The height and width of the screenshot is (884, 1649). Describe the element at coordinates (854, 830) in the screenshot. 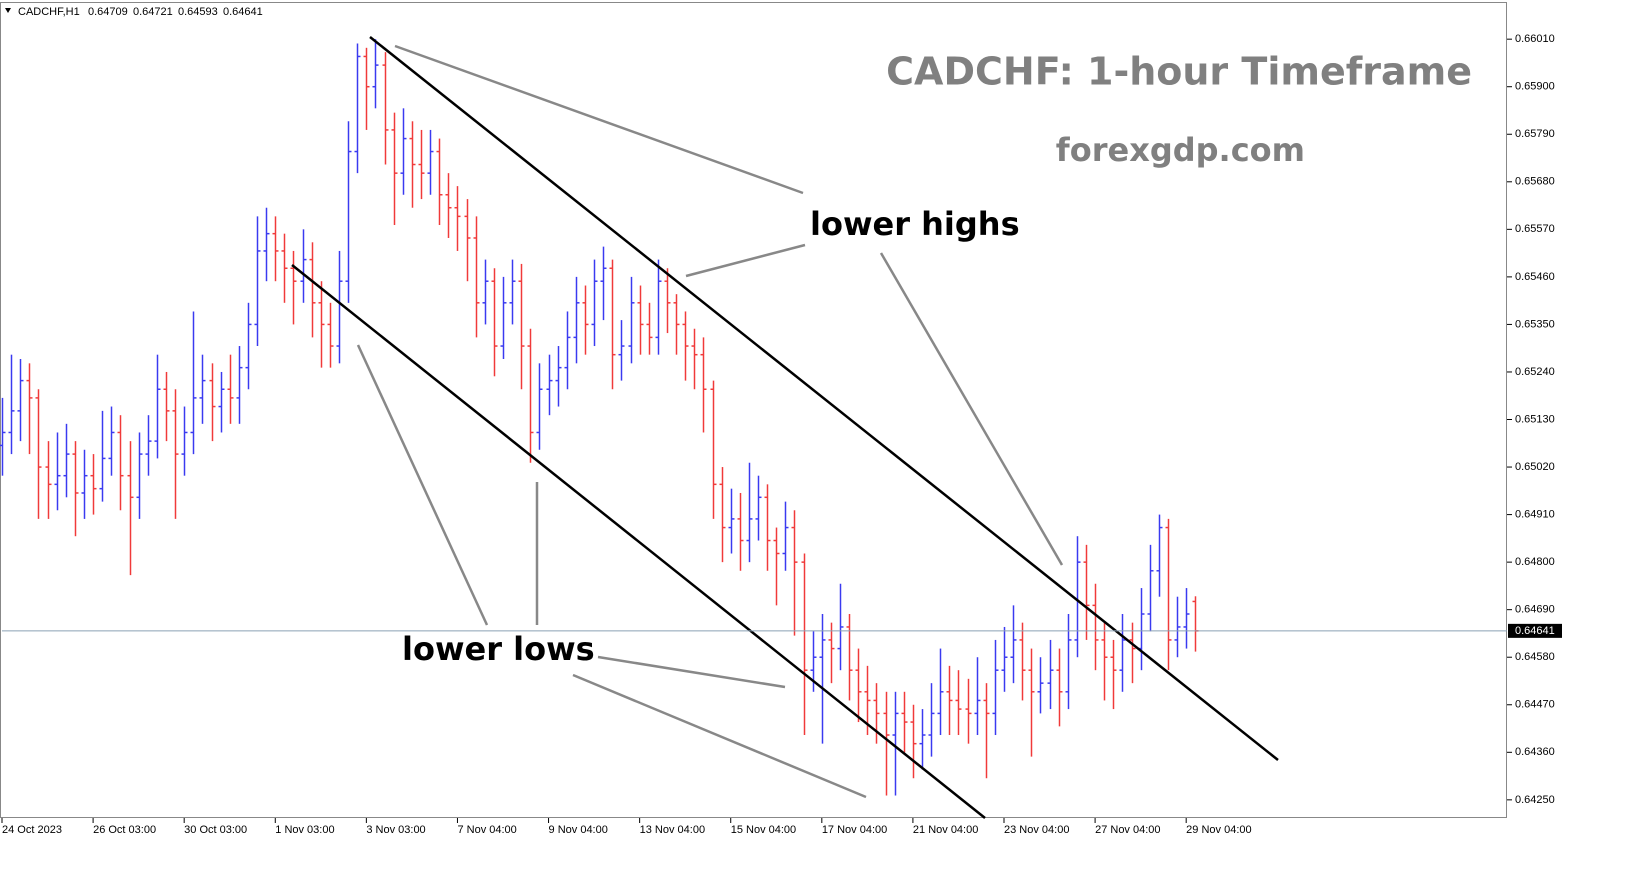

I see `x-tick-label: 17 Nov 04:00` at that location.